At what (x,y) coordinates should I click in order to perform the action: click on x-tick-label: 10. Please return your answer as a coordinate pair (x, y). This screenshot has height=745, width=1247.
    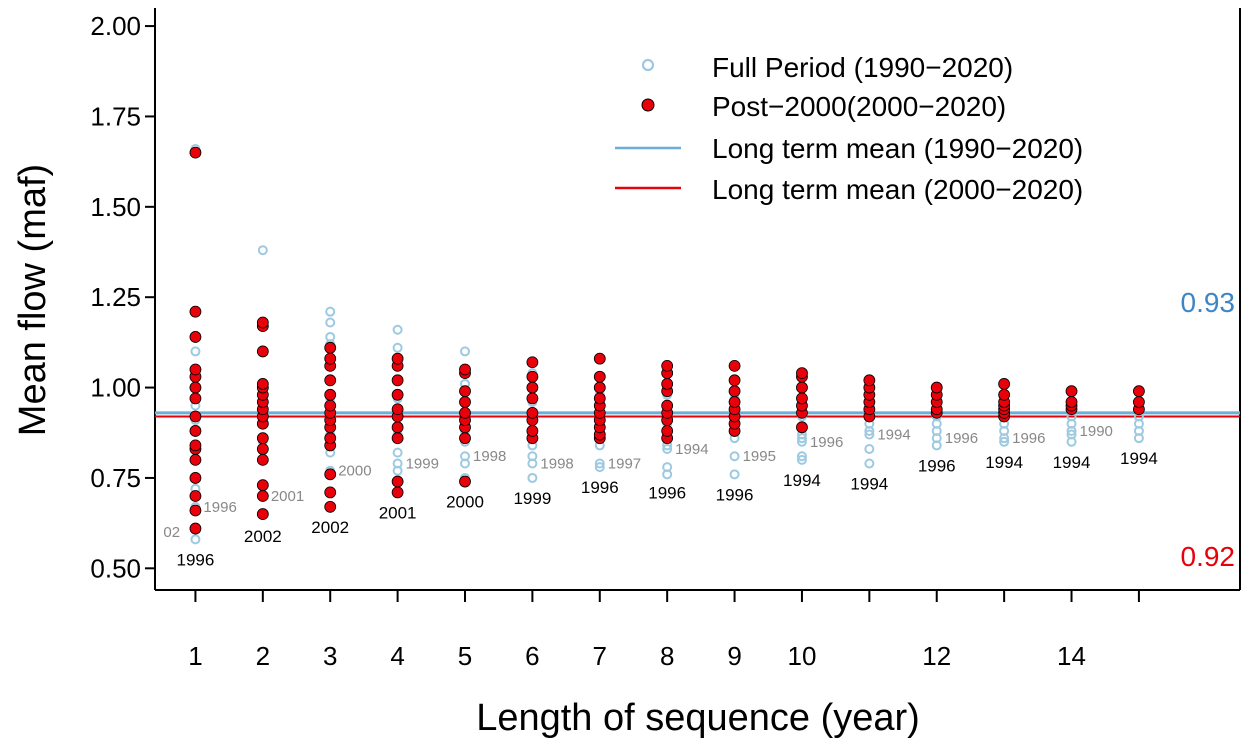
    Looking at the image, I should click on (801, 656).